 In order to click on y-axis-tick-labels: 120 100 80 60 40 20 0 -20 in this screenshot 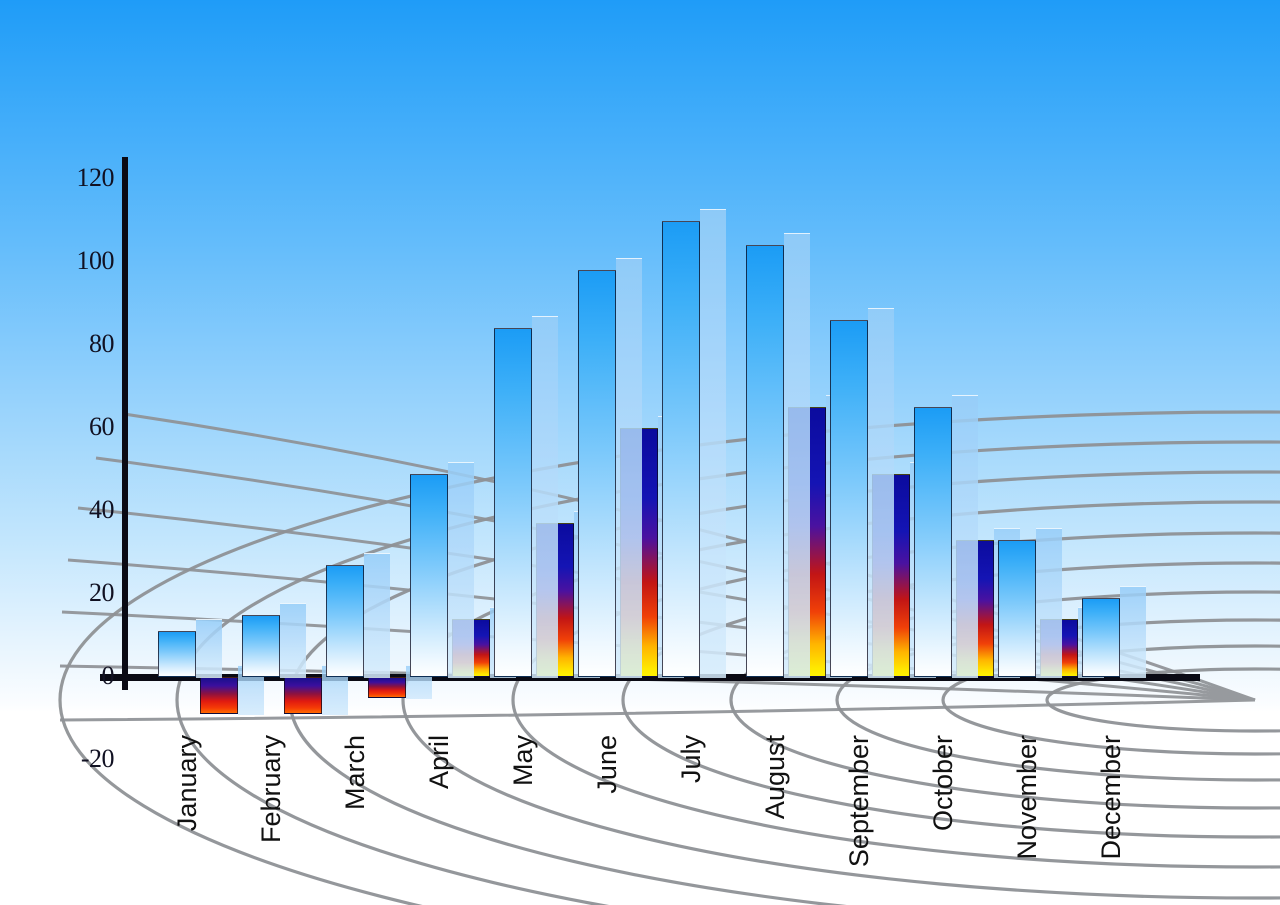, I will do `click(57, 452)`.